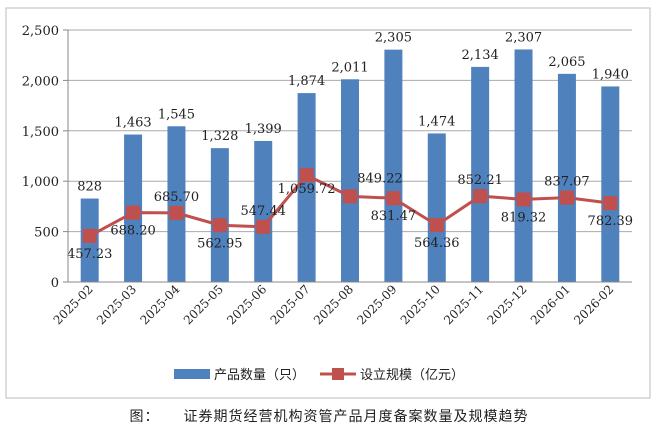  Describe the element at coordinates (437, 243) in the screenshot. I see `line-value-label: 564.36` at that location.